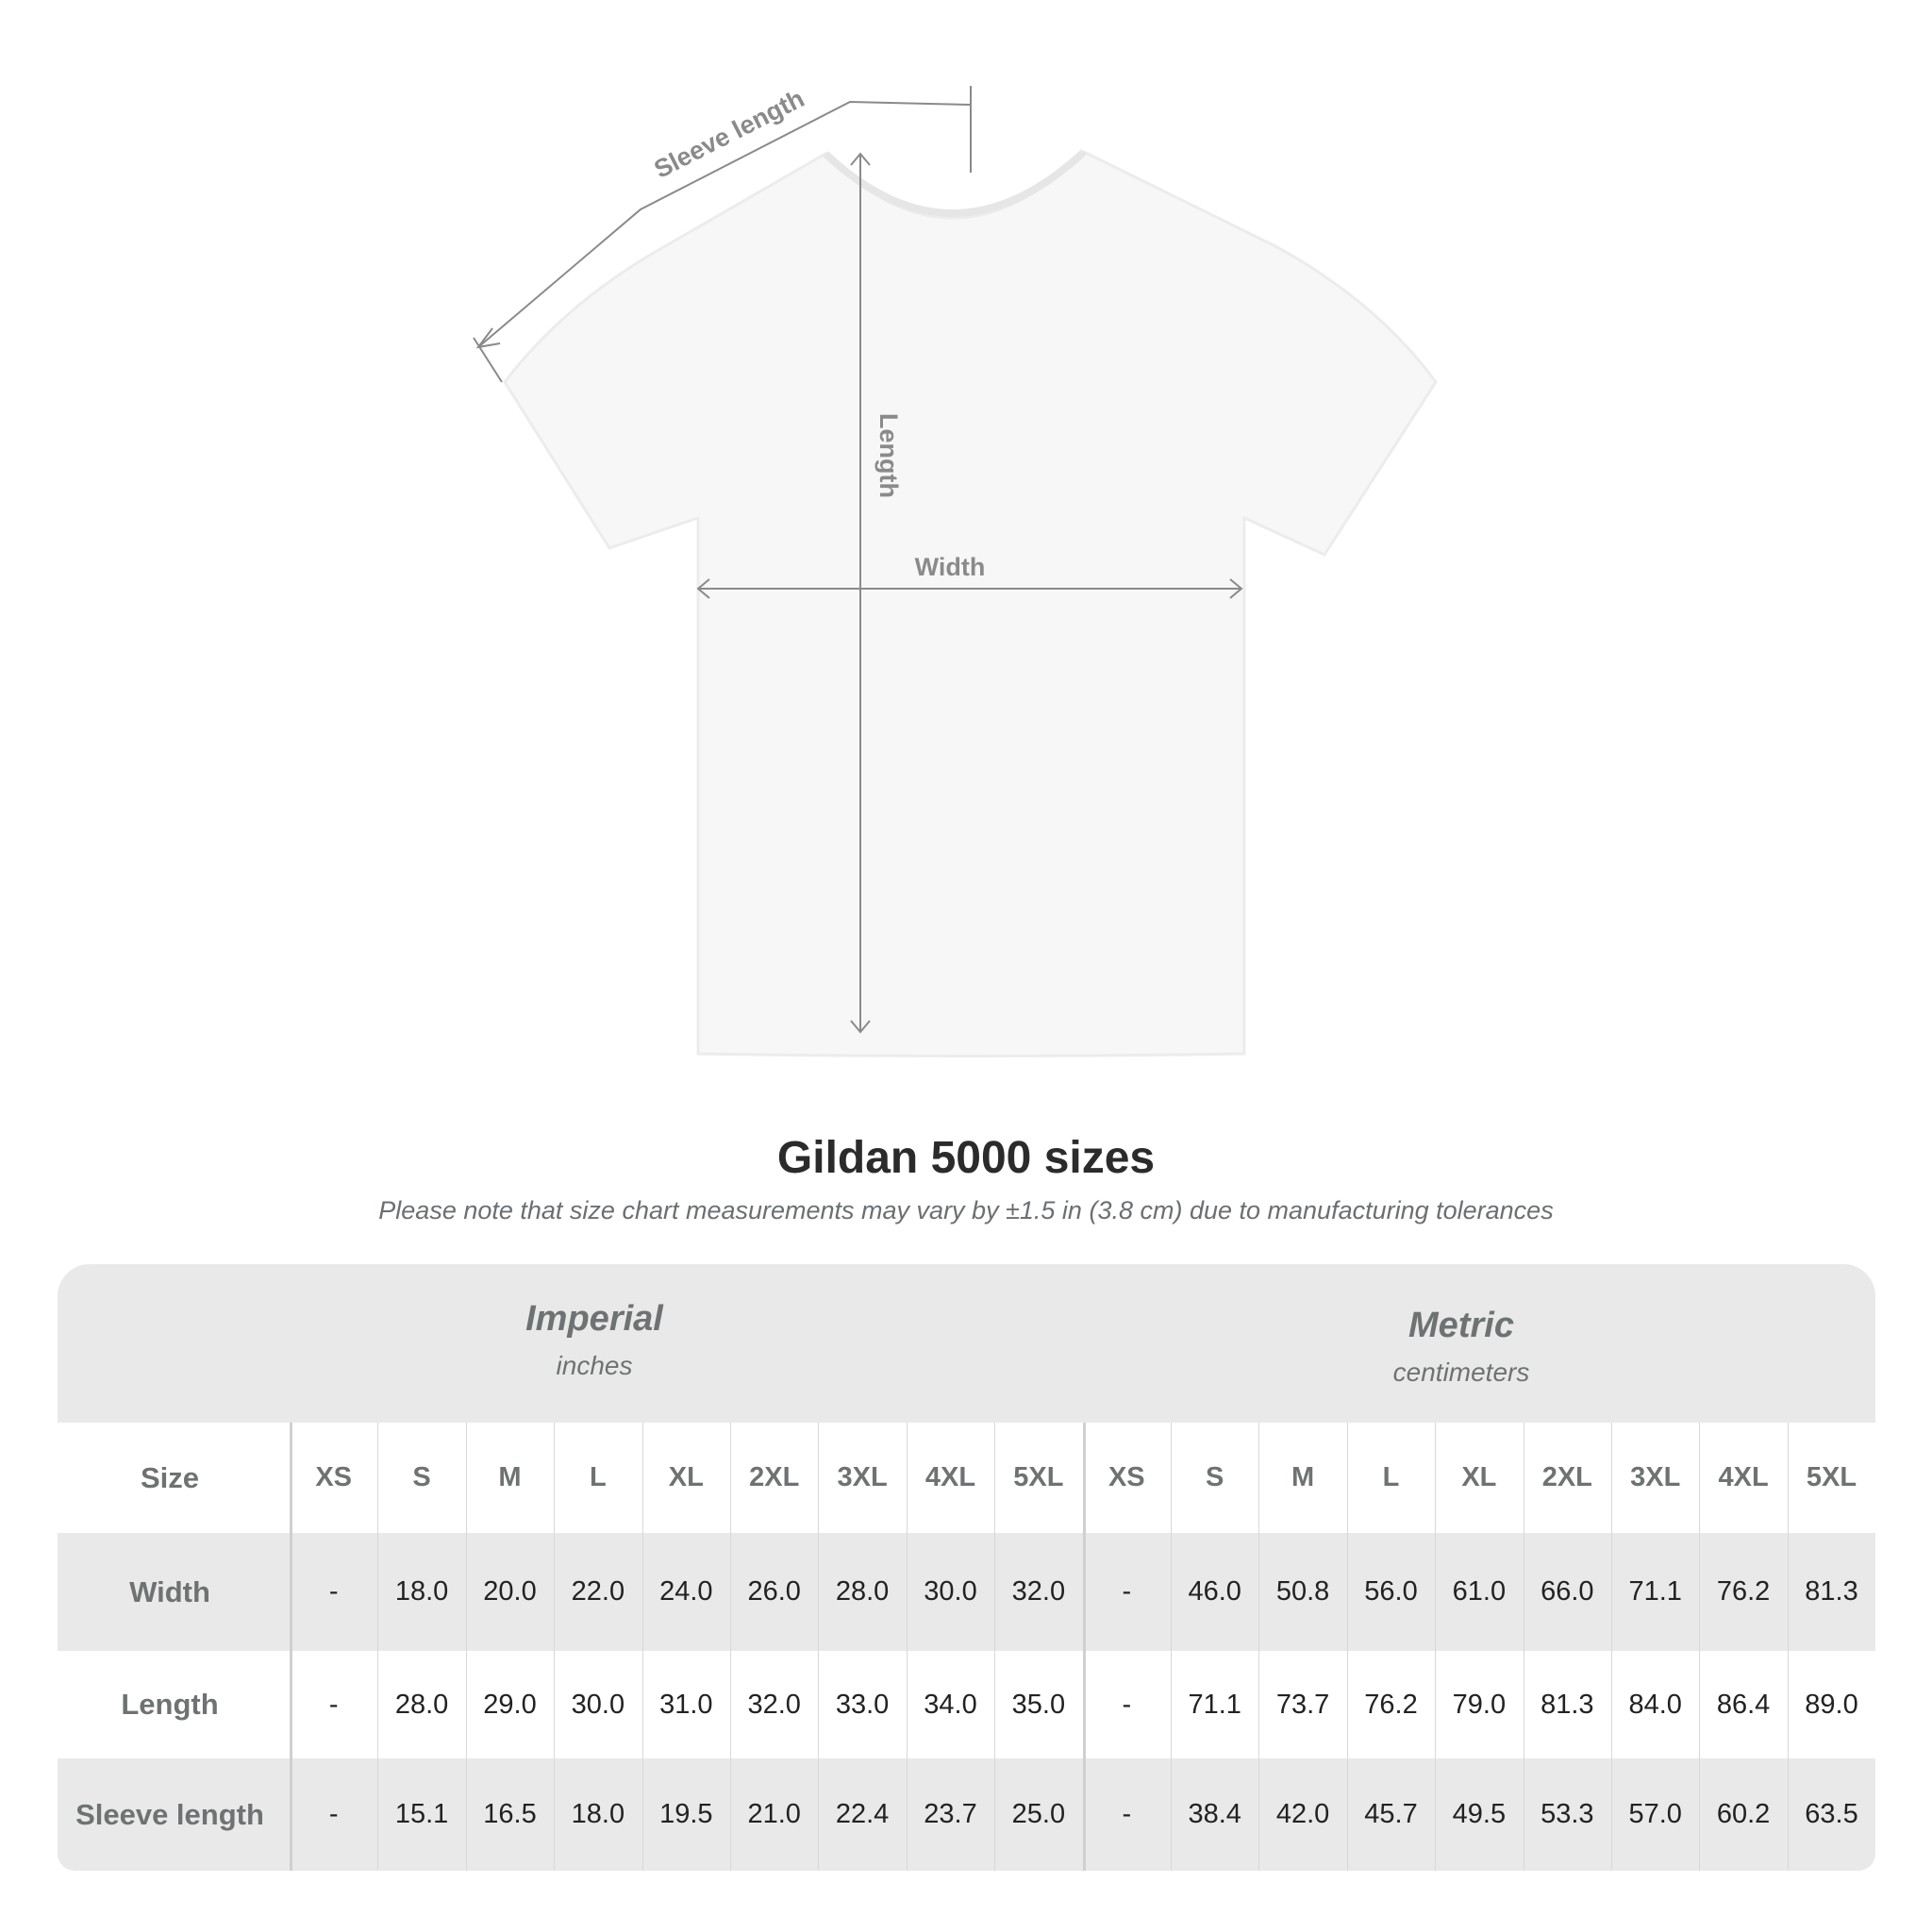 This screenshot has height=1932, width=1932. What do you see at coordinates (951, 567) in the screenshot?
I see `width-label: Width` at bounding box center [951, 567].